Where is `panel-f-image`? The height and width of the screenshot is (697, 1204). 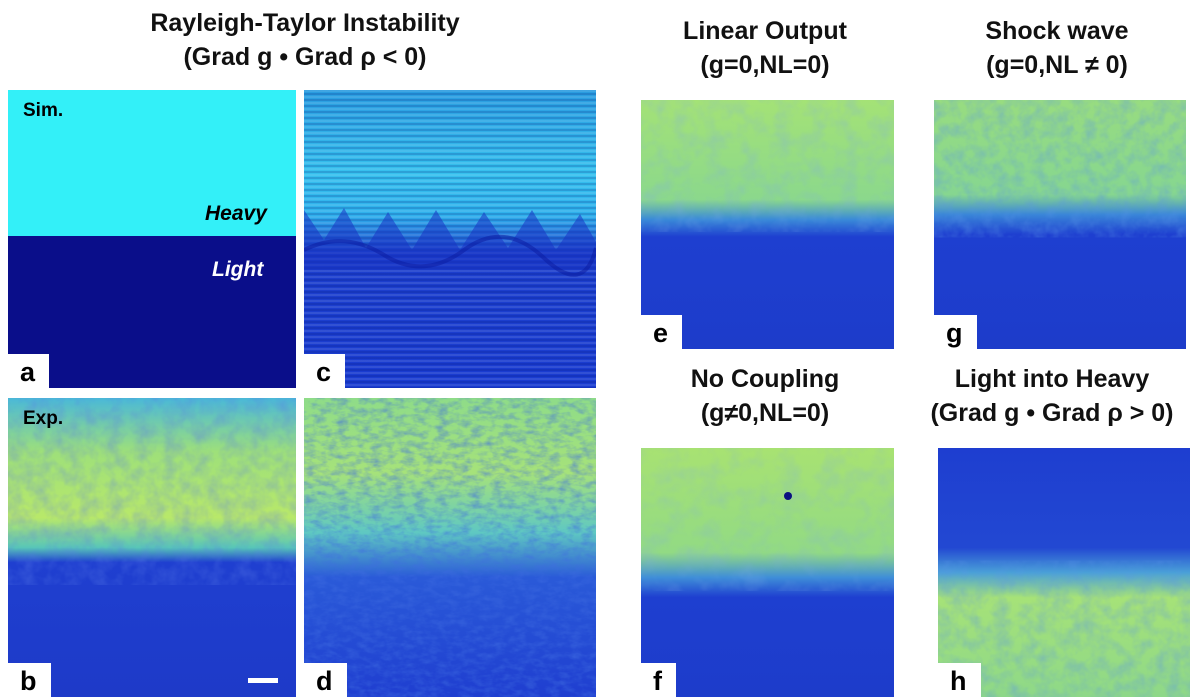 panel-f-image is located at coordinates (767, 572).